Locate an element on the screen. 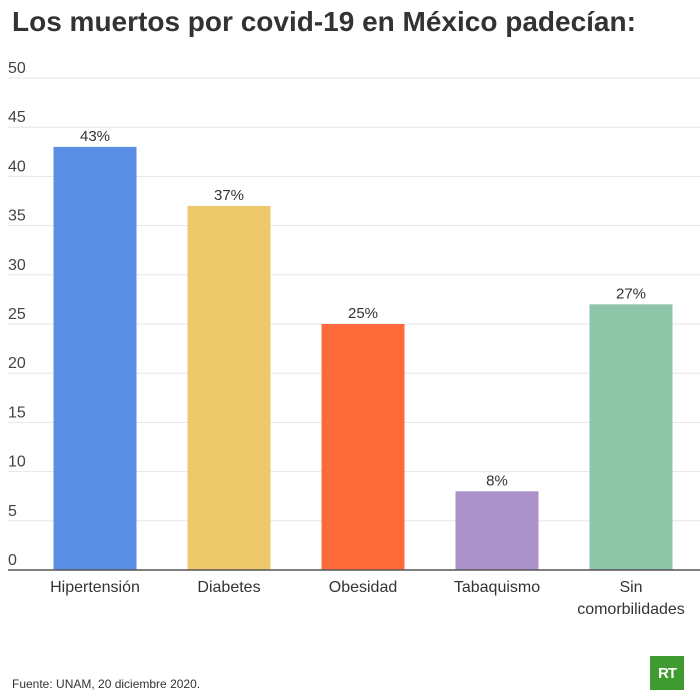  y-tick-label: 15 is located at coordinates (17, 412).